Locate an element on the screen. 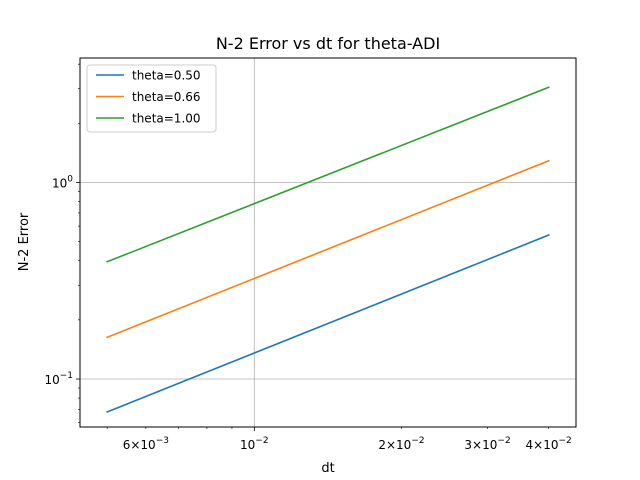 This screenshot has height=480, width=640. x-axis-label: dt is located at coordinates (327, 468).